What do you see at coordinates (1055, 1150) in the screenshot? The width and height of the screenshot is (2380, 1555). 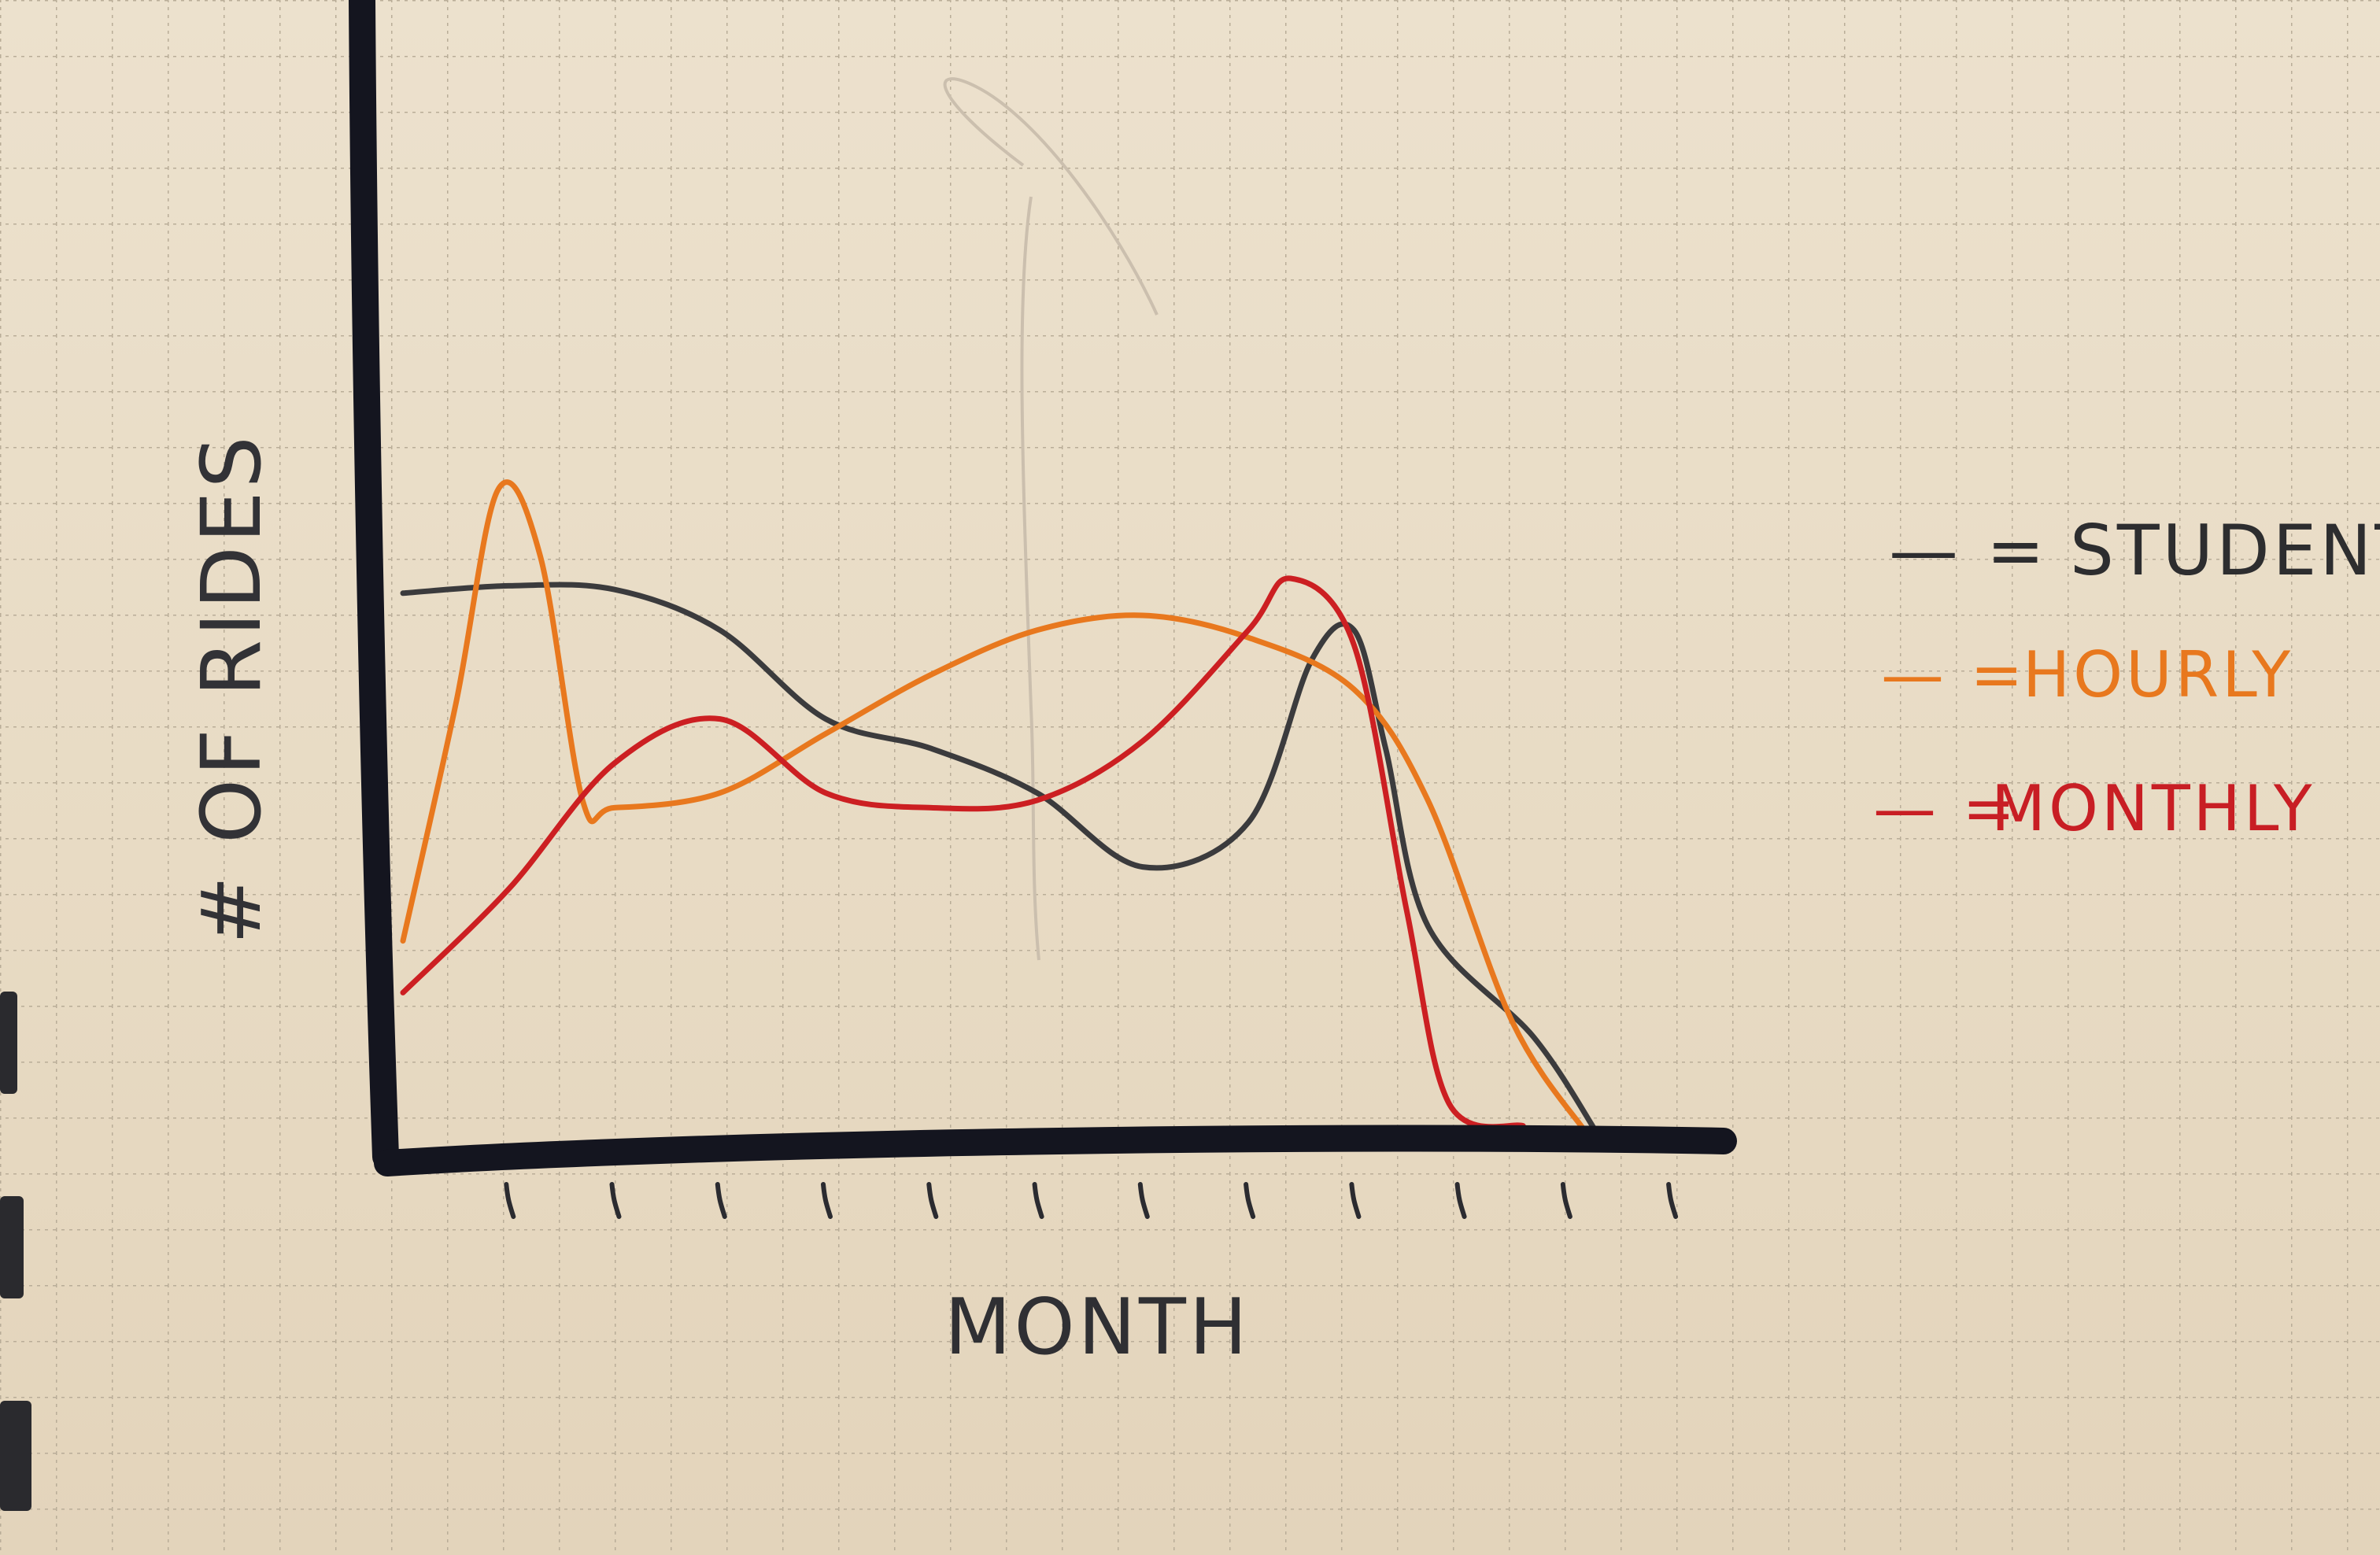 I see `x-axis-line` at bounding box center [1055, 1150].